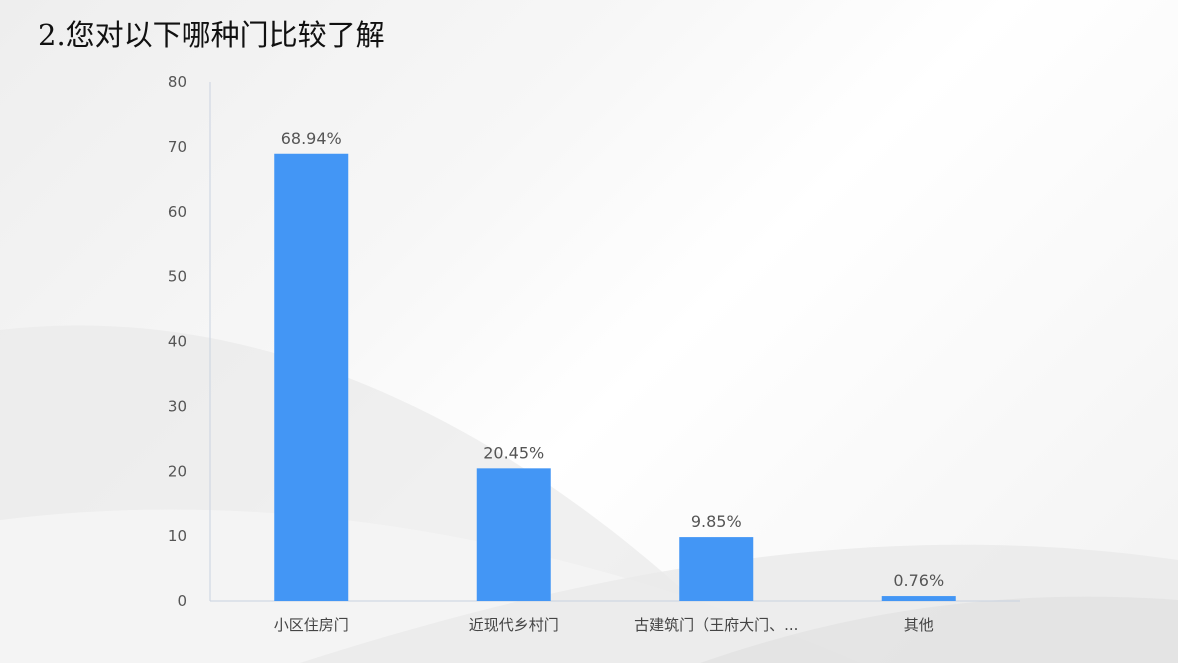 This screenshot has width=1178, height=663. I want to click on y-tick-label: 0, so click(182, 601).